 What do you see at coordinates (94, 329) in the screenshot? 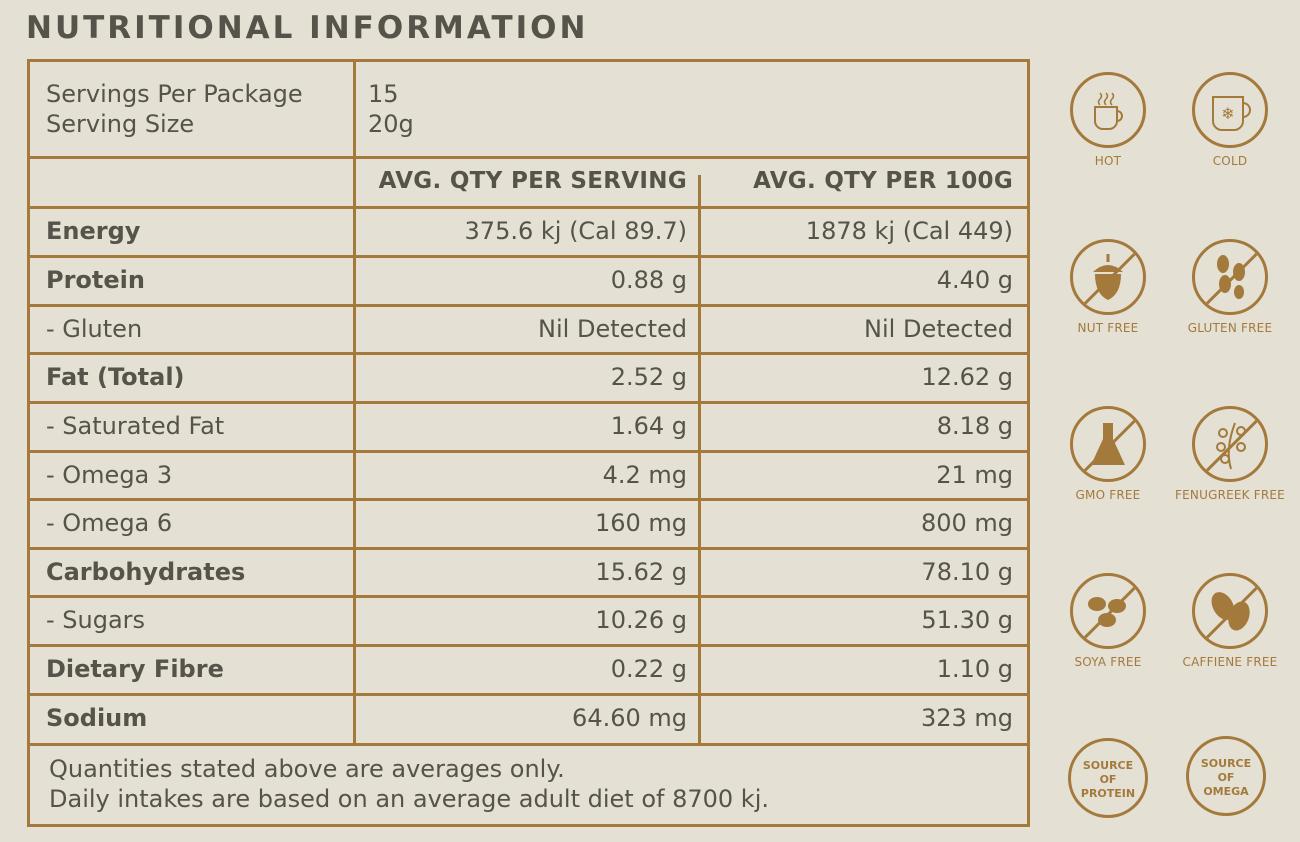
I see `nutrient-label: - Gluten` at bounding box center [94, 329].